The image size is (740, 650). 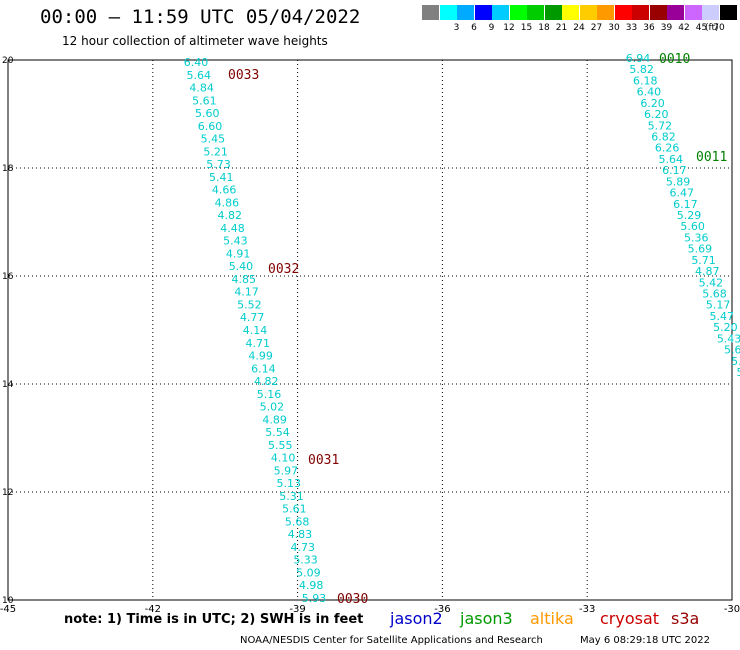 I want to click on wave-height-reading: 4.84, so click(x=201, y=88).